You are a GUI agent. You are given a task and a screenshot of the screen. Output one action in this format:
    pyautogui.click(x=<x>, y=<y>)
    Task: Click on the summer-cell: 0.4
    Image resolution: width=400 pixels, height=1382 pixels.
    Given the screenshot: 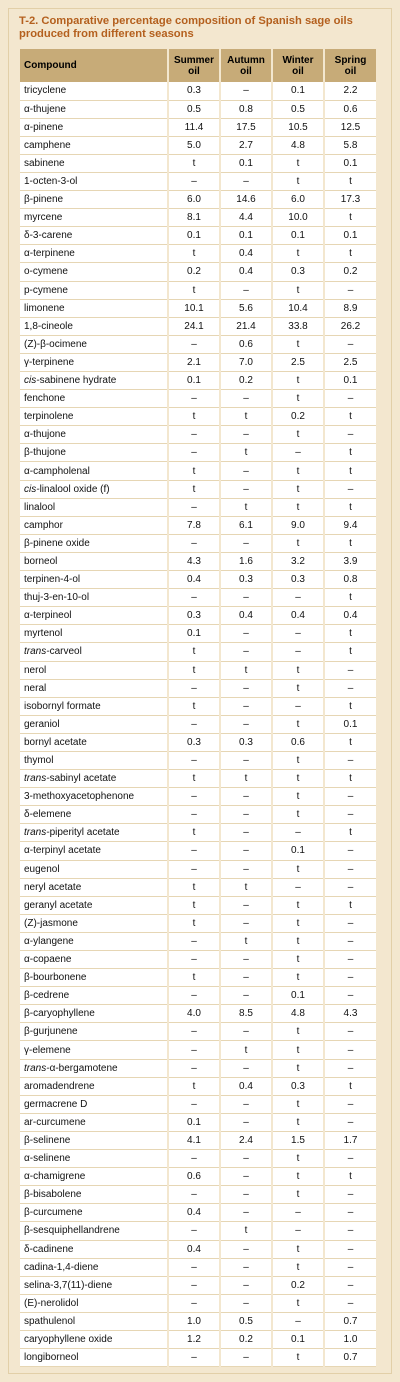 What is the action you would take?
    pyautogui.click(x=194, y=1249)
    